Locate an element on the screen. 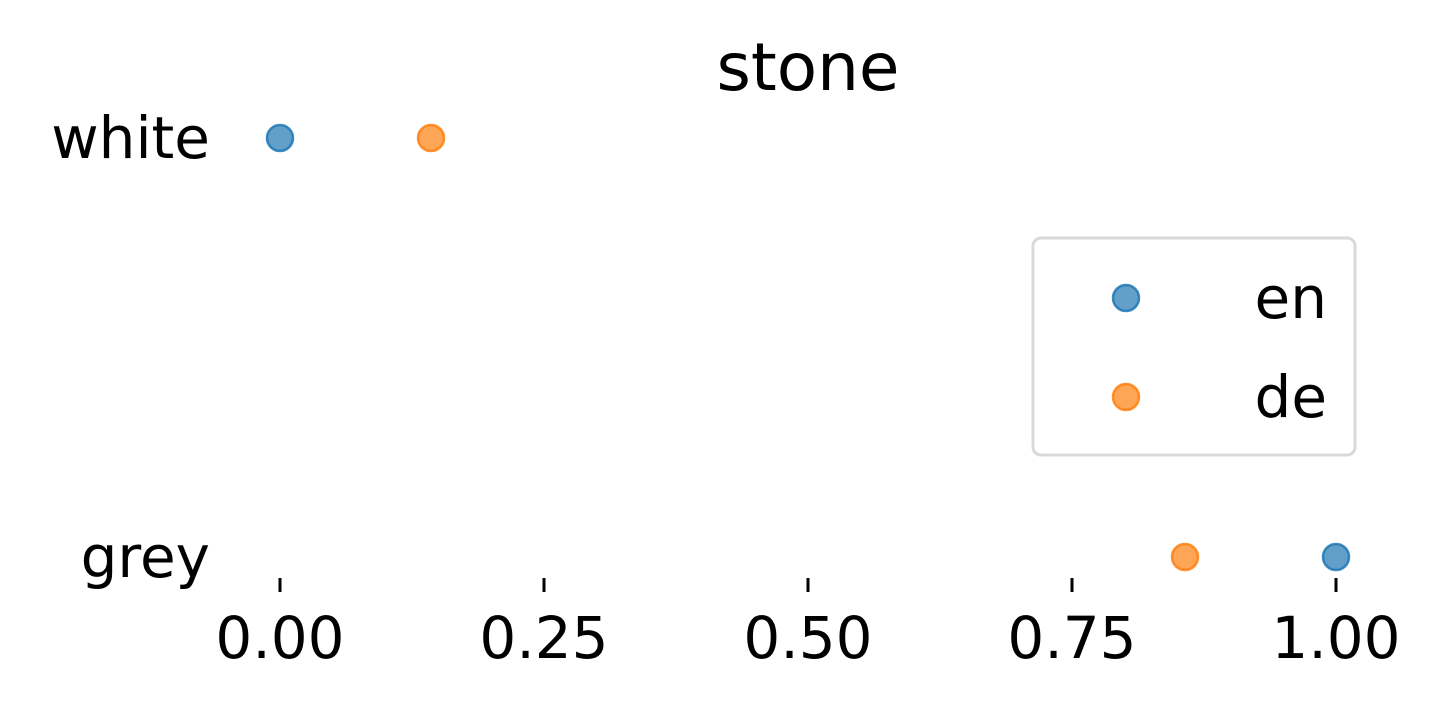  point-de-grey is located at coordinates (1185, 557).